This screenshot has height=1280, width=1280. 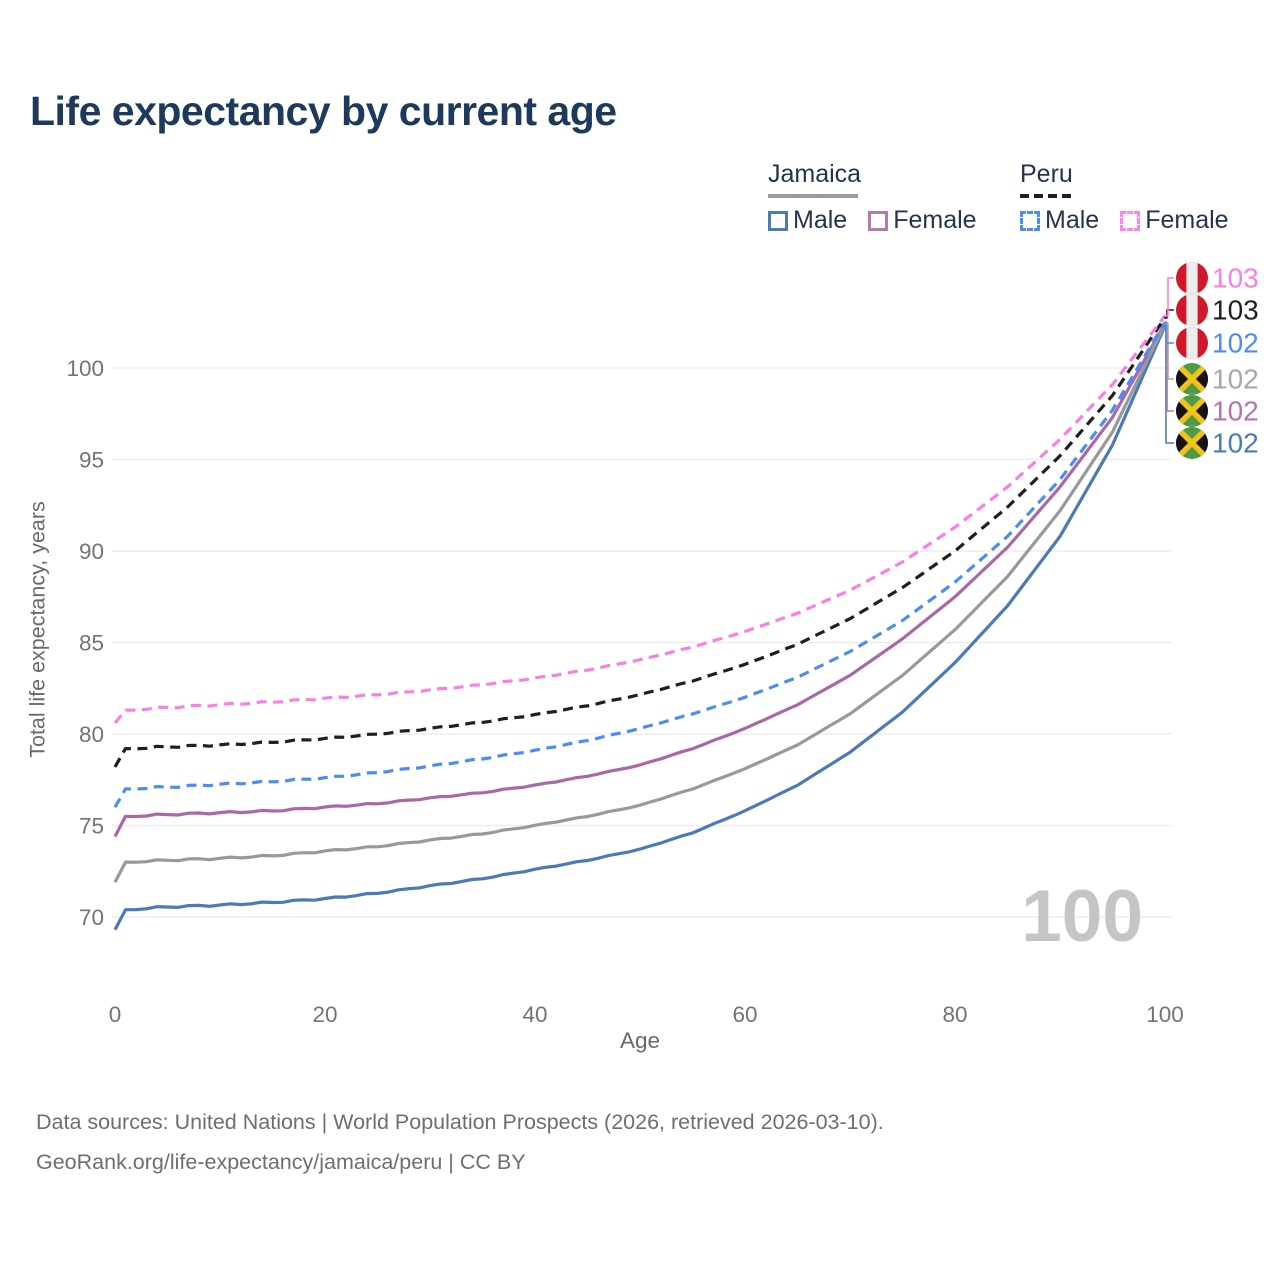 What do you see at coordinates (91, 551) in the screenshot?
I see `y-tick-label-90: 90` at bounding box center [91, 551].